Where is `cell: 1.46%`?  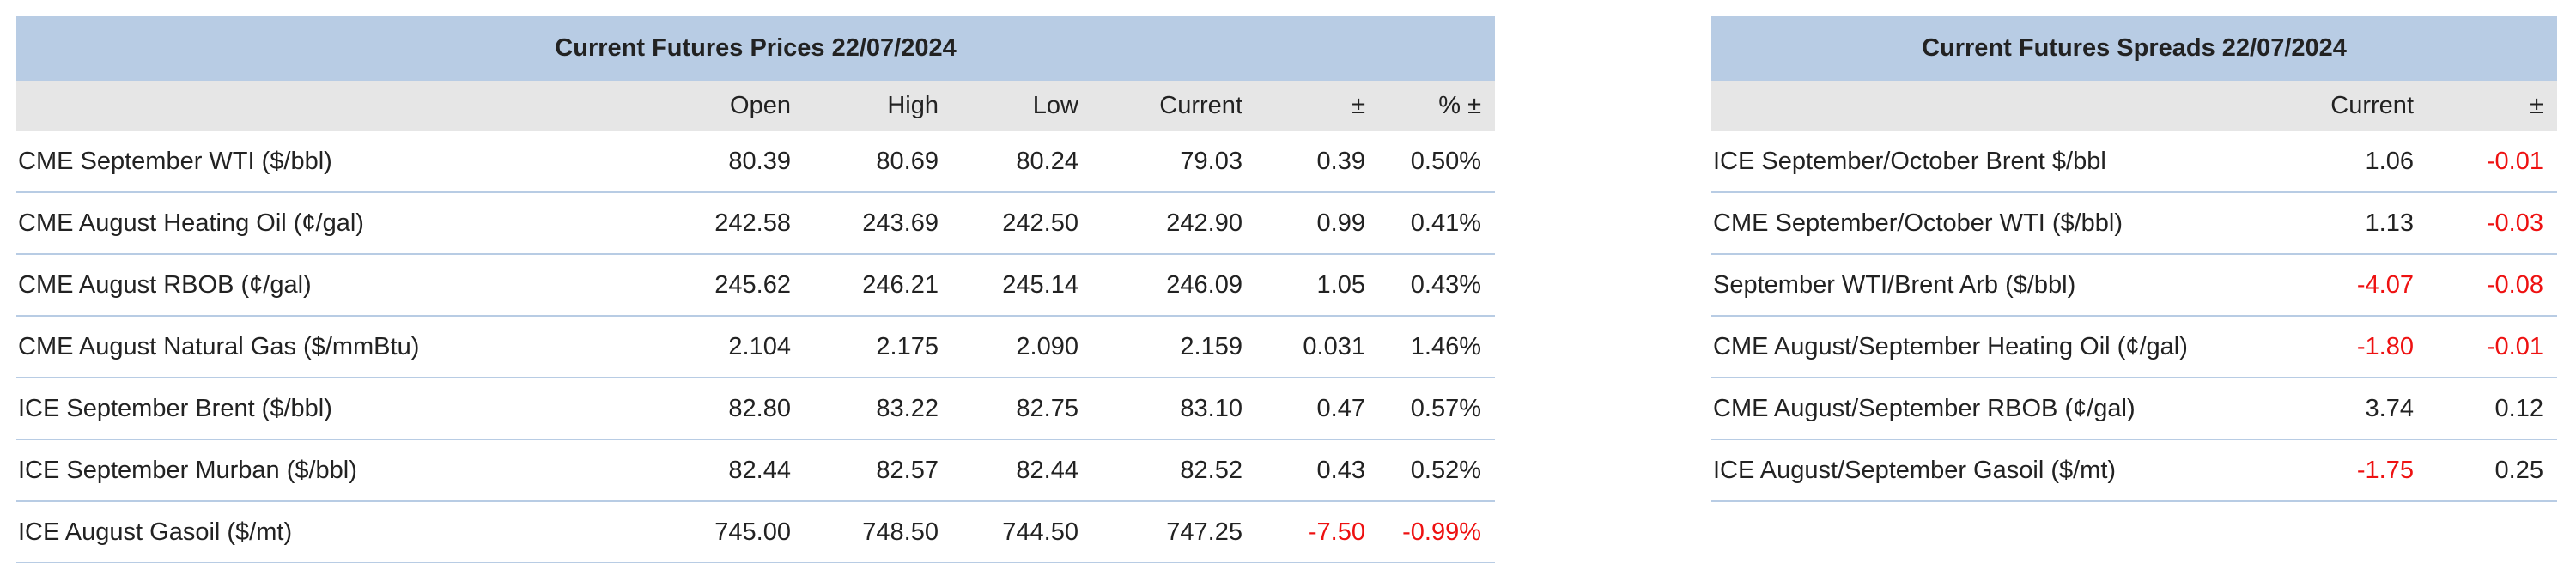
cell: 1.46% is located at coordinates (1437, 347).